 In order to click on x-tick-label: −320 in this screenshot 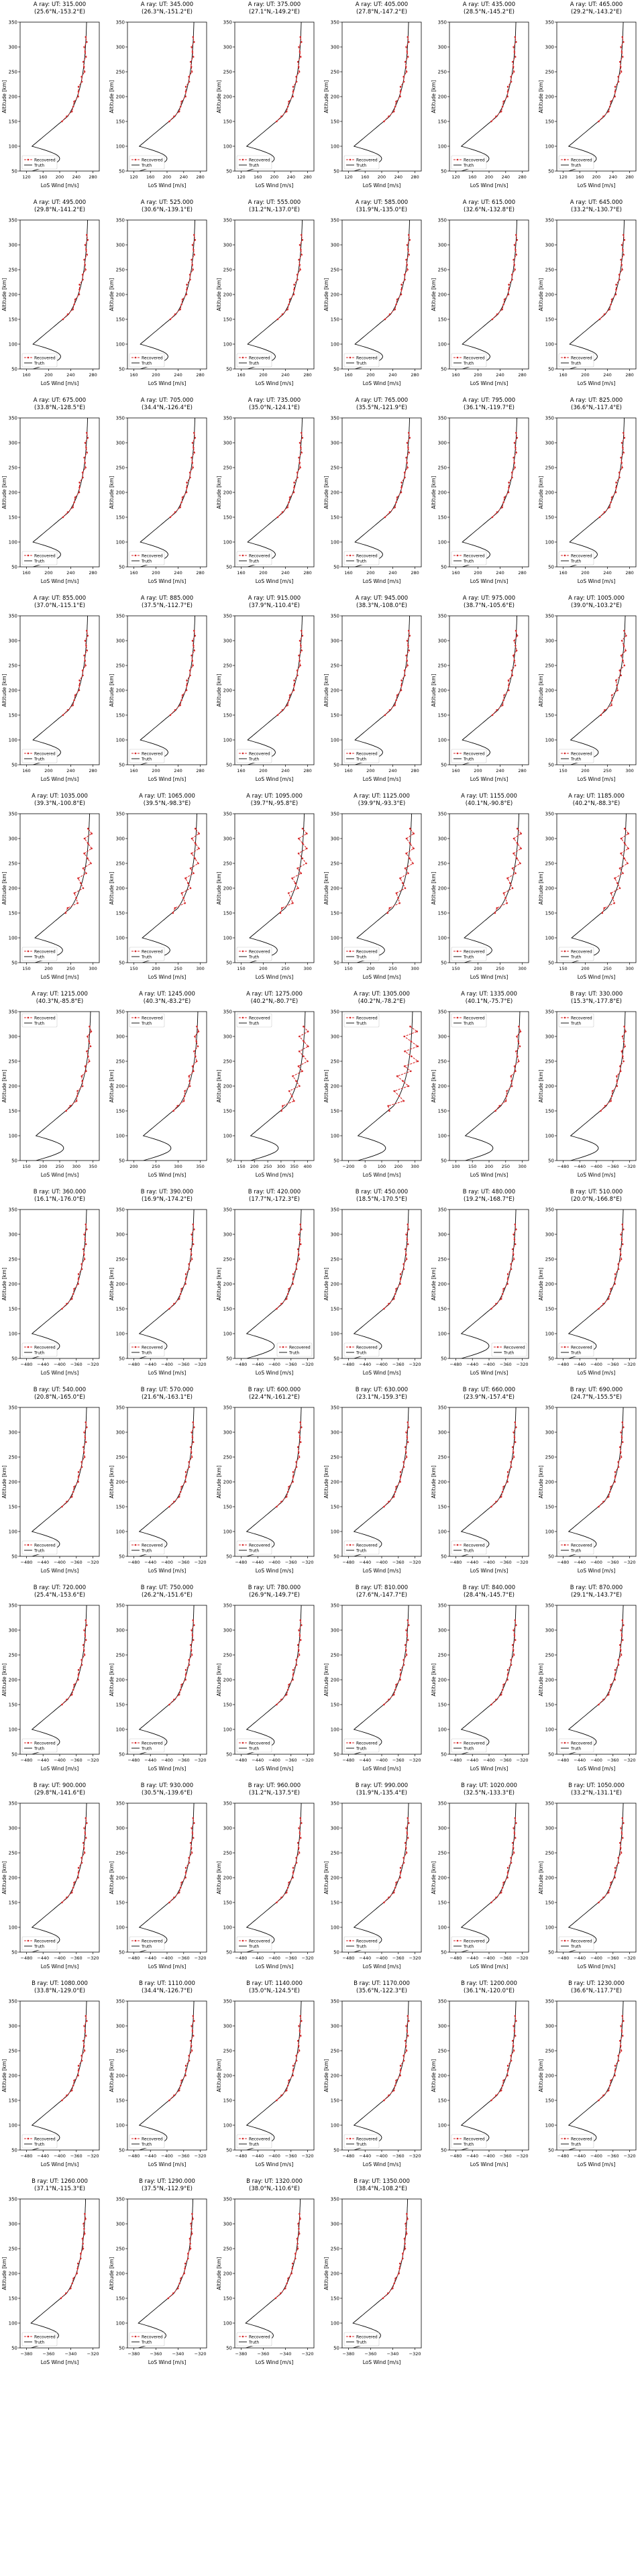, I will do `click(415, 1562)`.